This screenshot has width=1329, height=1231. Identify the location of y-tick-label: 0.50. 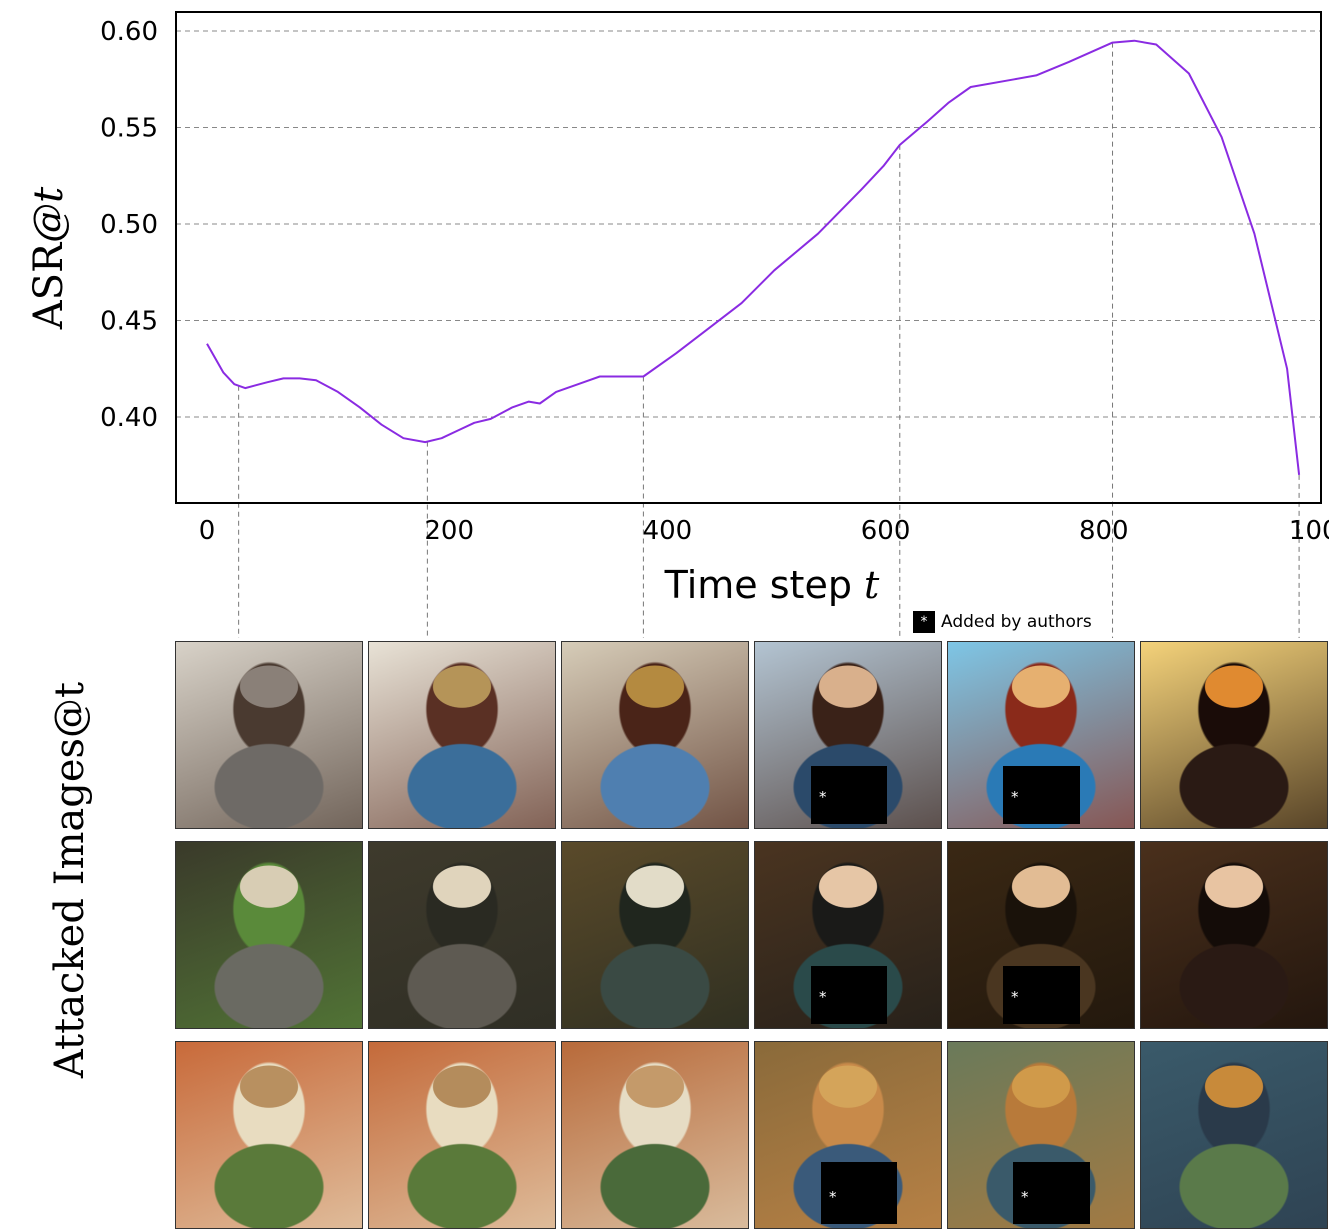
(129, 225).